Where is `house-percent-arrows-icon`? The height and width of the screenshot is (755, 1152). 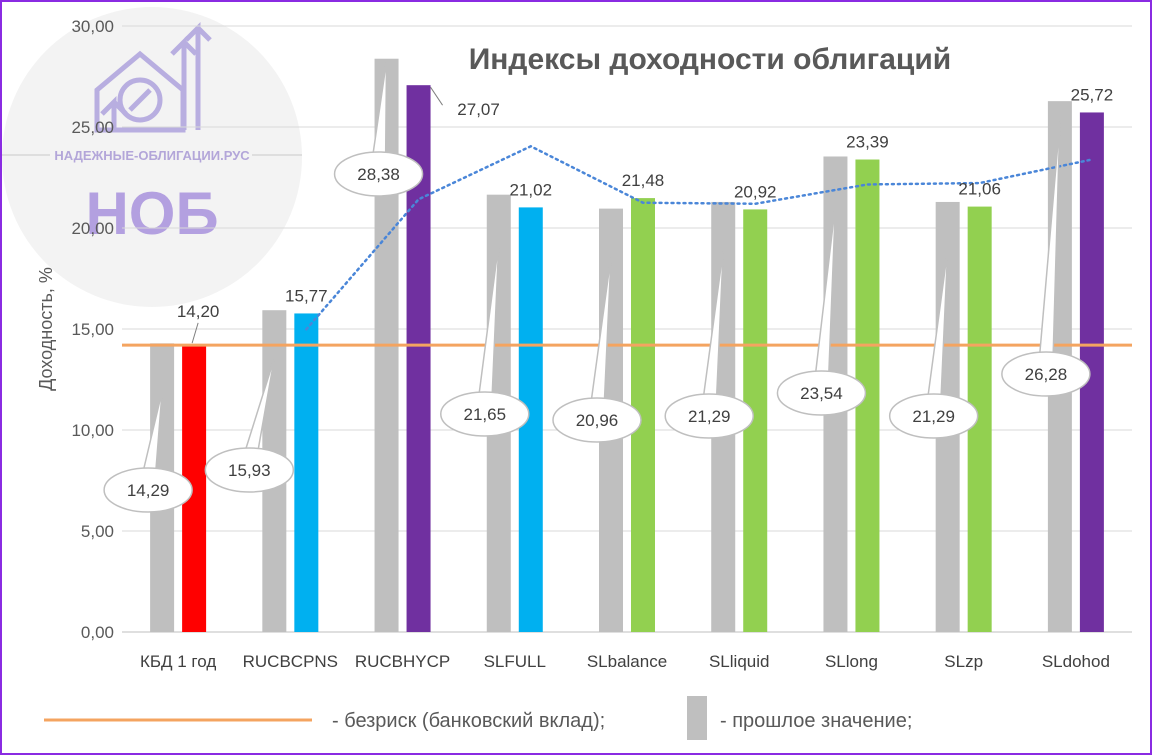
house-percent-arrows-icon is located at coordinates (153, 77).